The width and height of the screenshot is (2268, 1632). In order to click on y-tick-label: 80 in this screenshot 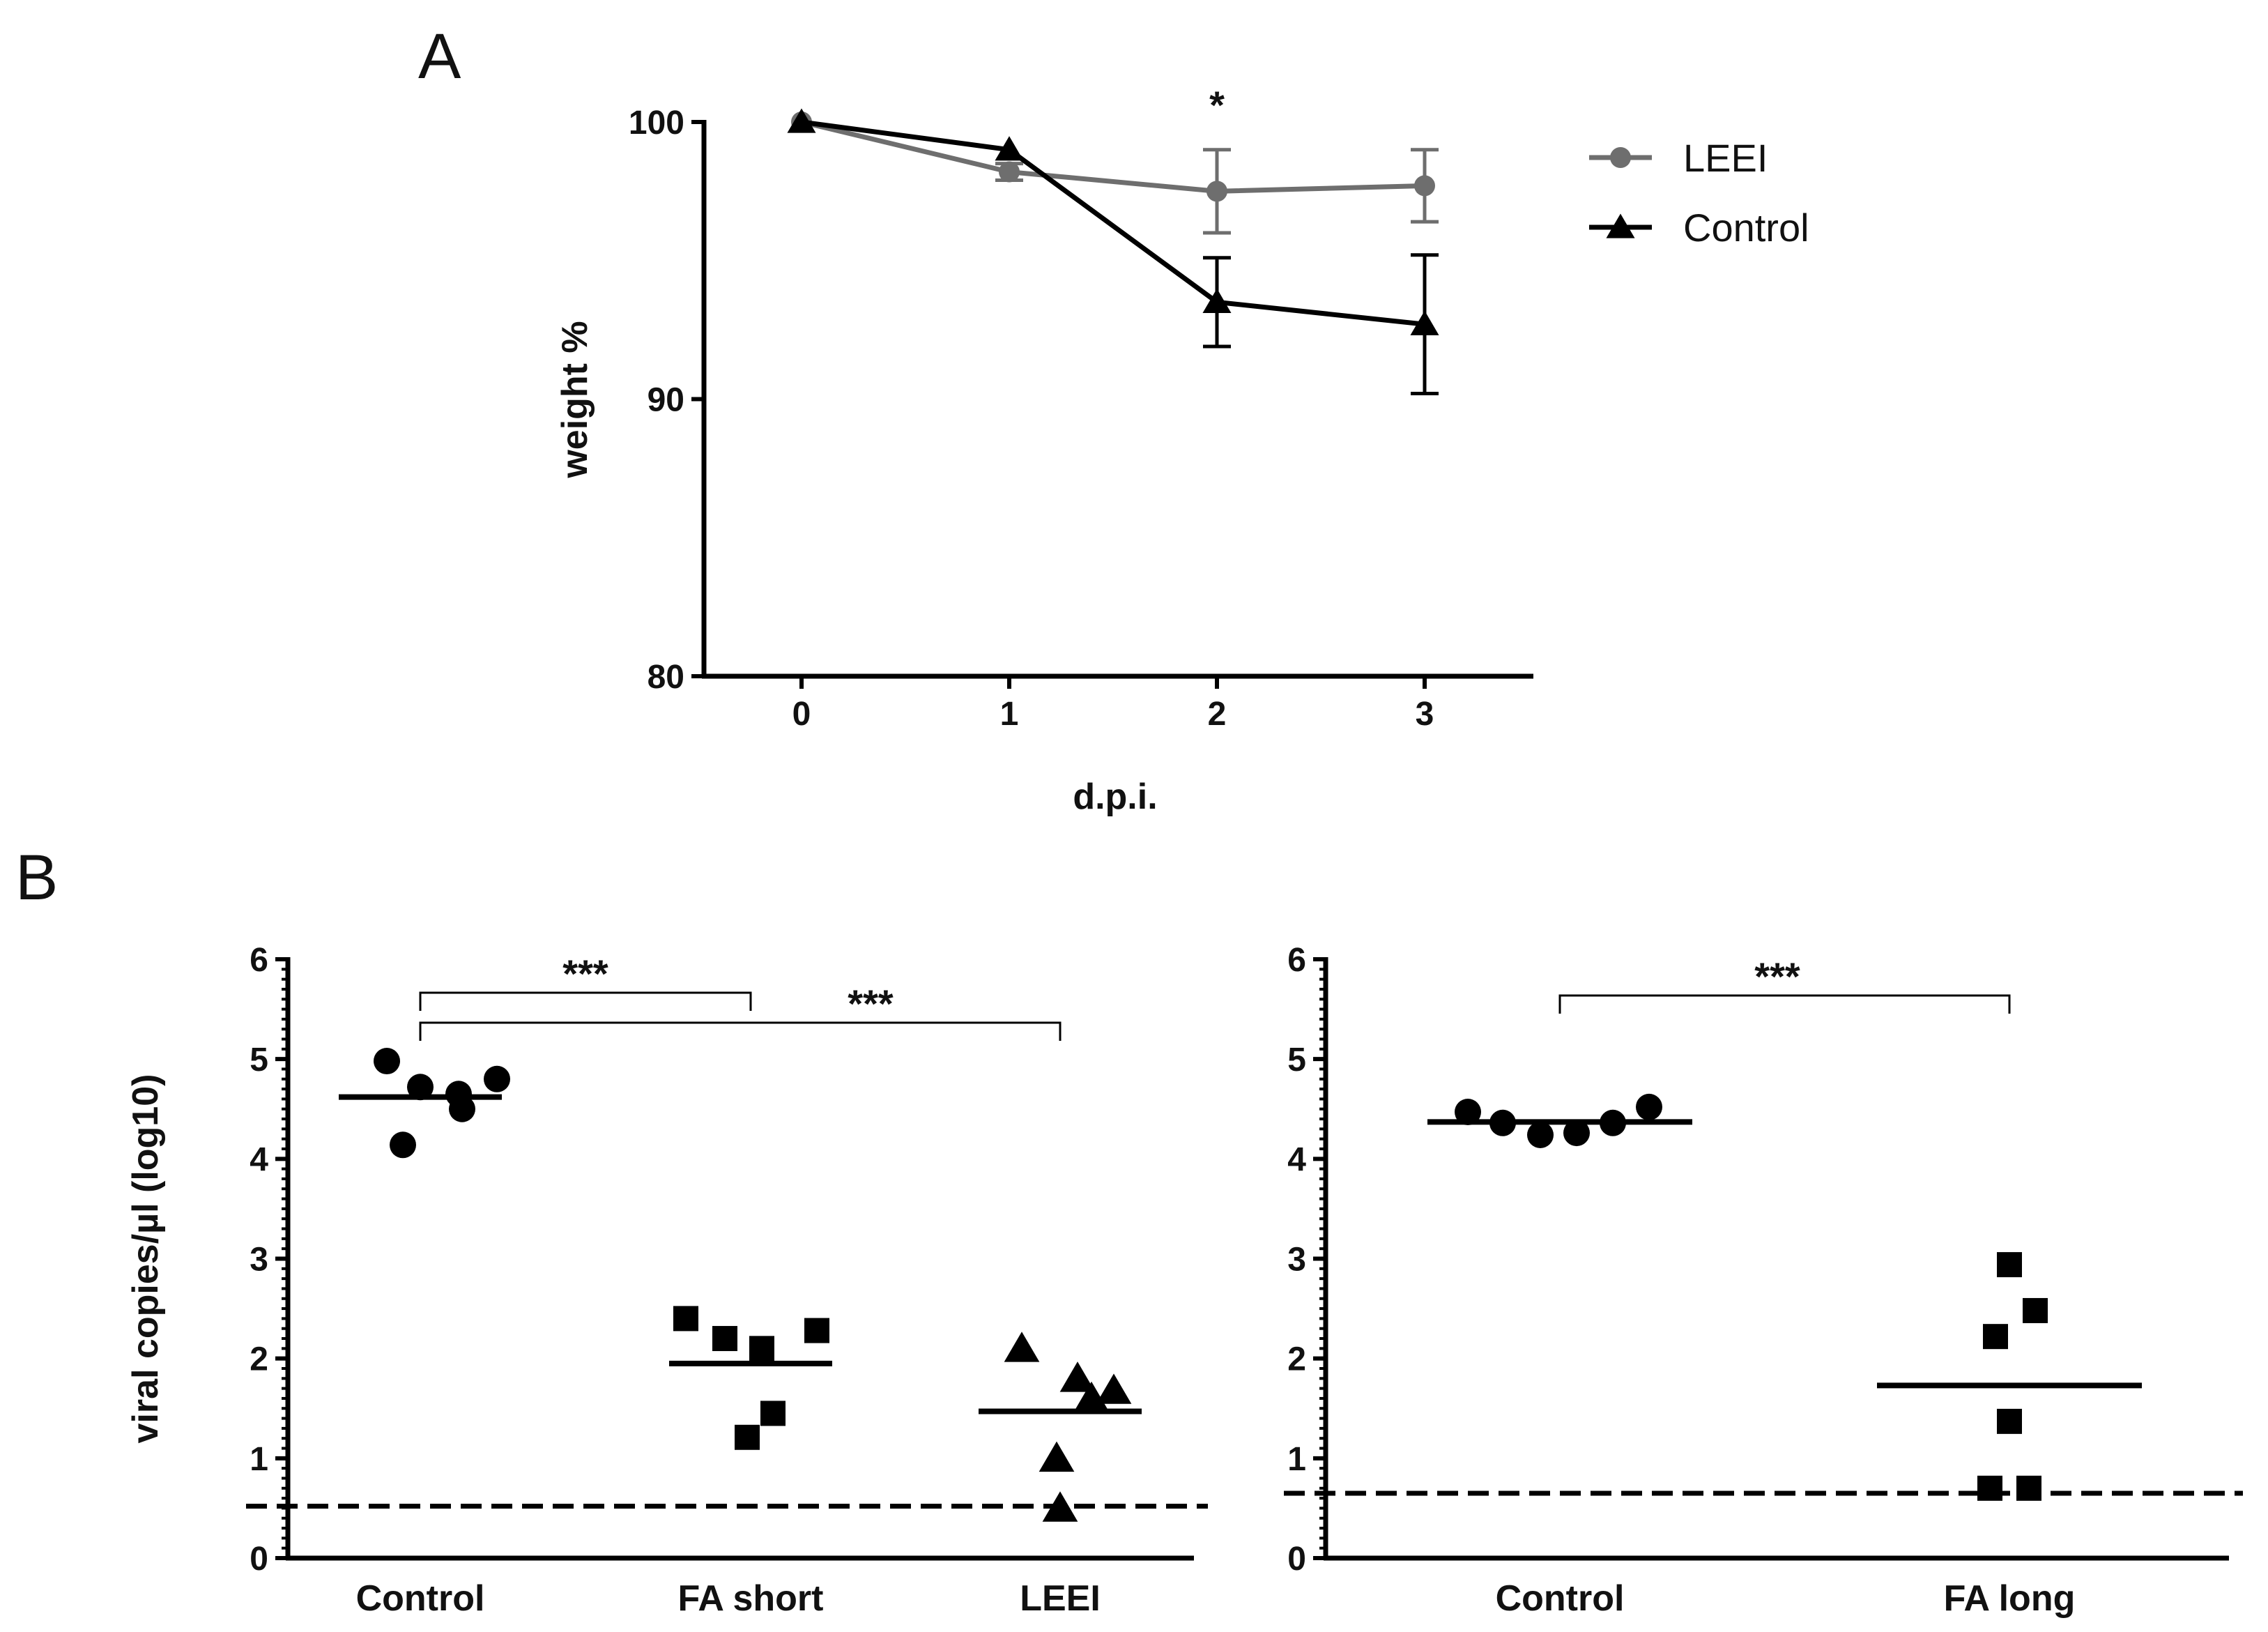, I will do `click(666, 677)`.